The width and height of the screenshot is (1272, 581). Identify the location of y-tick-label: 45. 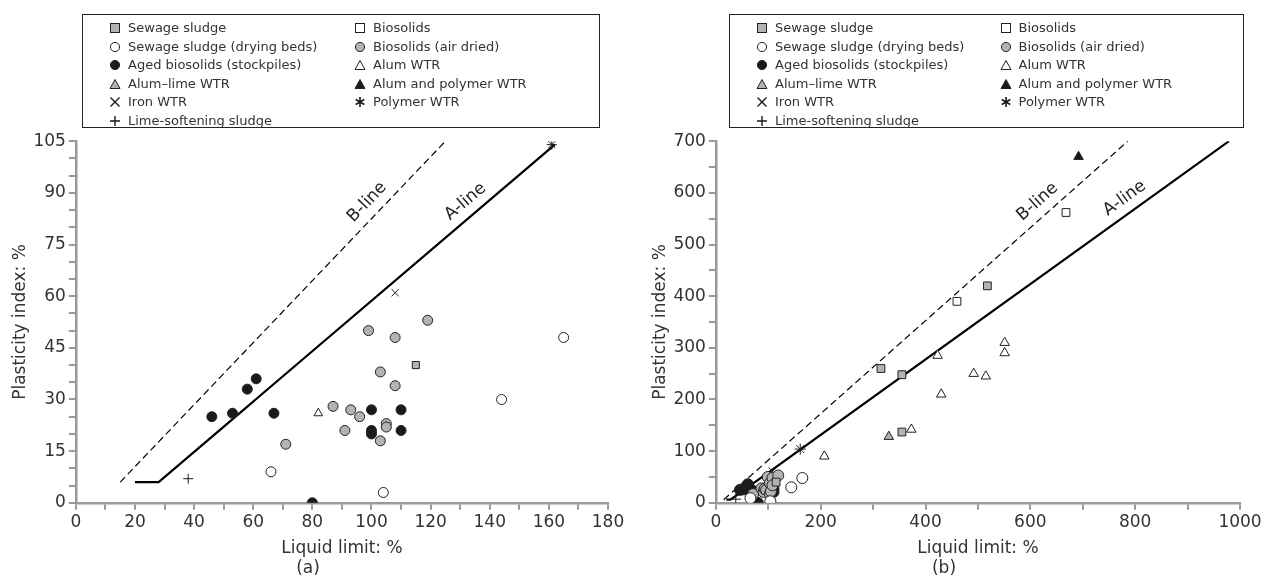
(55, 346).